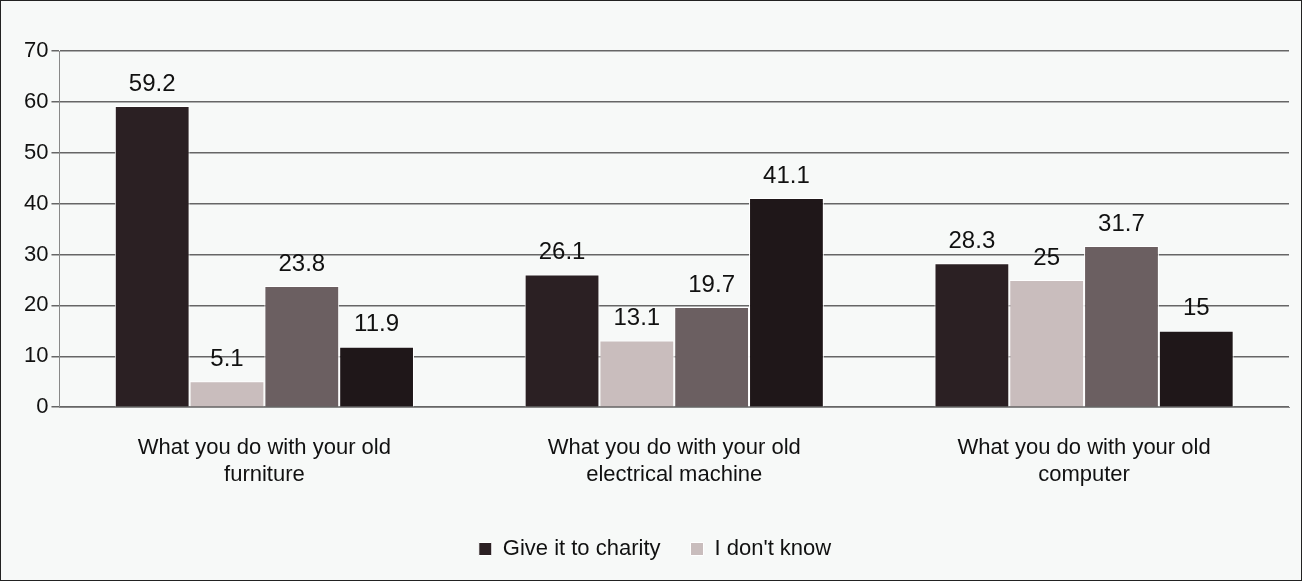  What do you see at coordinates (1121, 222) in the screenshot?
I see `data-label: 31.7` at bounding box center [1121, 222].